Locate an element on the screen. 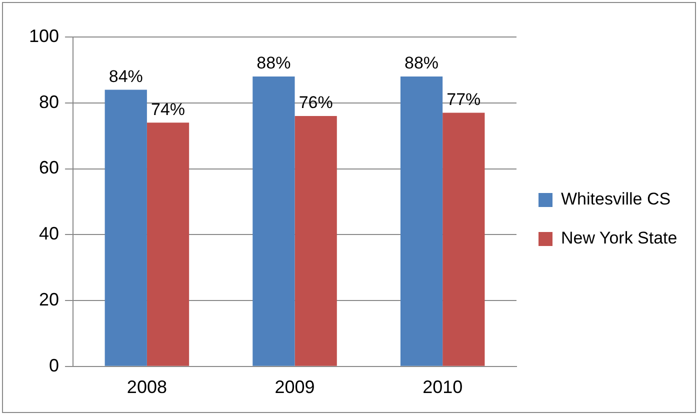  data-label: 74% is located at coordinates (168, 109).